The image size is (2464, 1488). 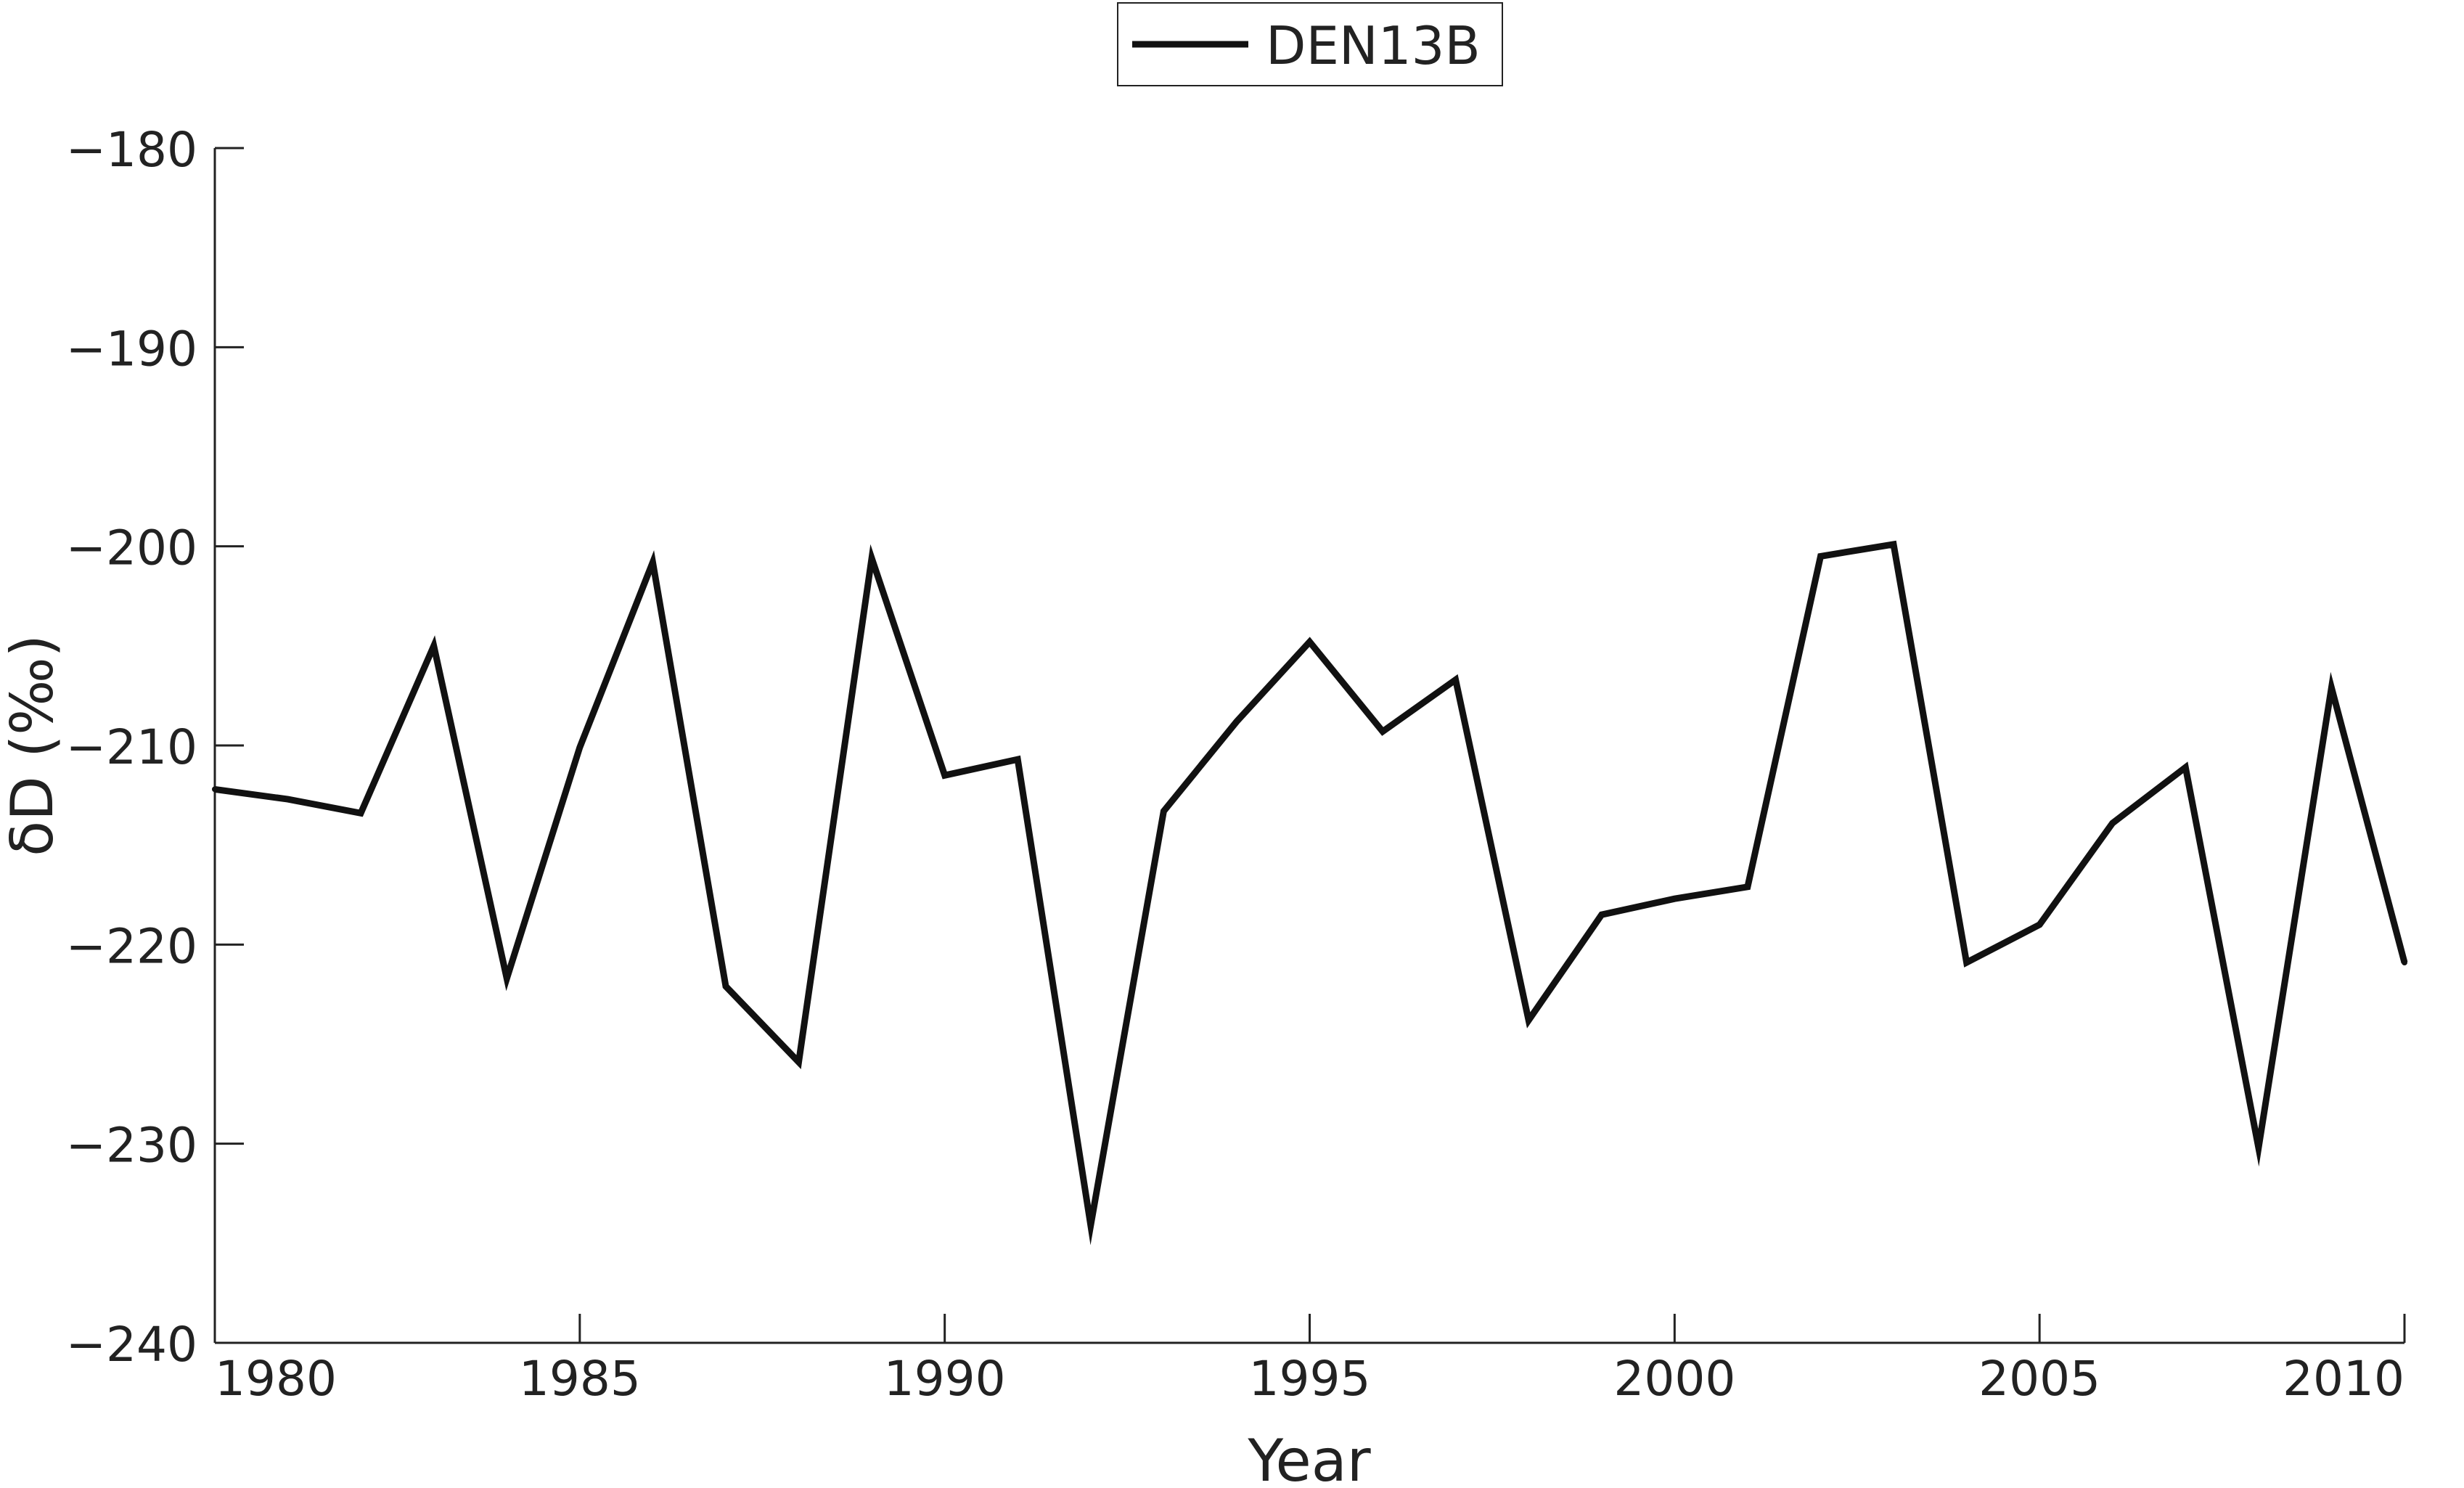 What do you see at coordinates (2343, 1379) in the screenshot?
I see `x-tick-label: 2010` at bounding box center [2343, 1379].